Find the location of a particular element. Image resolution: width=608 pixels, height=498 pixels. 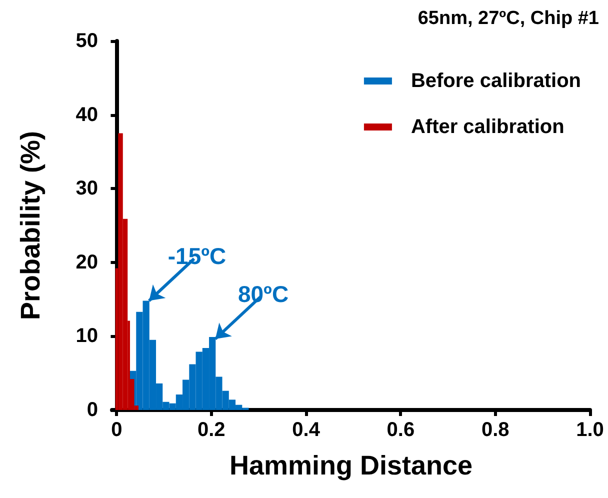

y-tick-label: 40 is located at coordinates (87, 115).